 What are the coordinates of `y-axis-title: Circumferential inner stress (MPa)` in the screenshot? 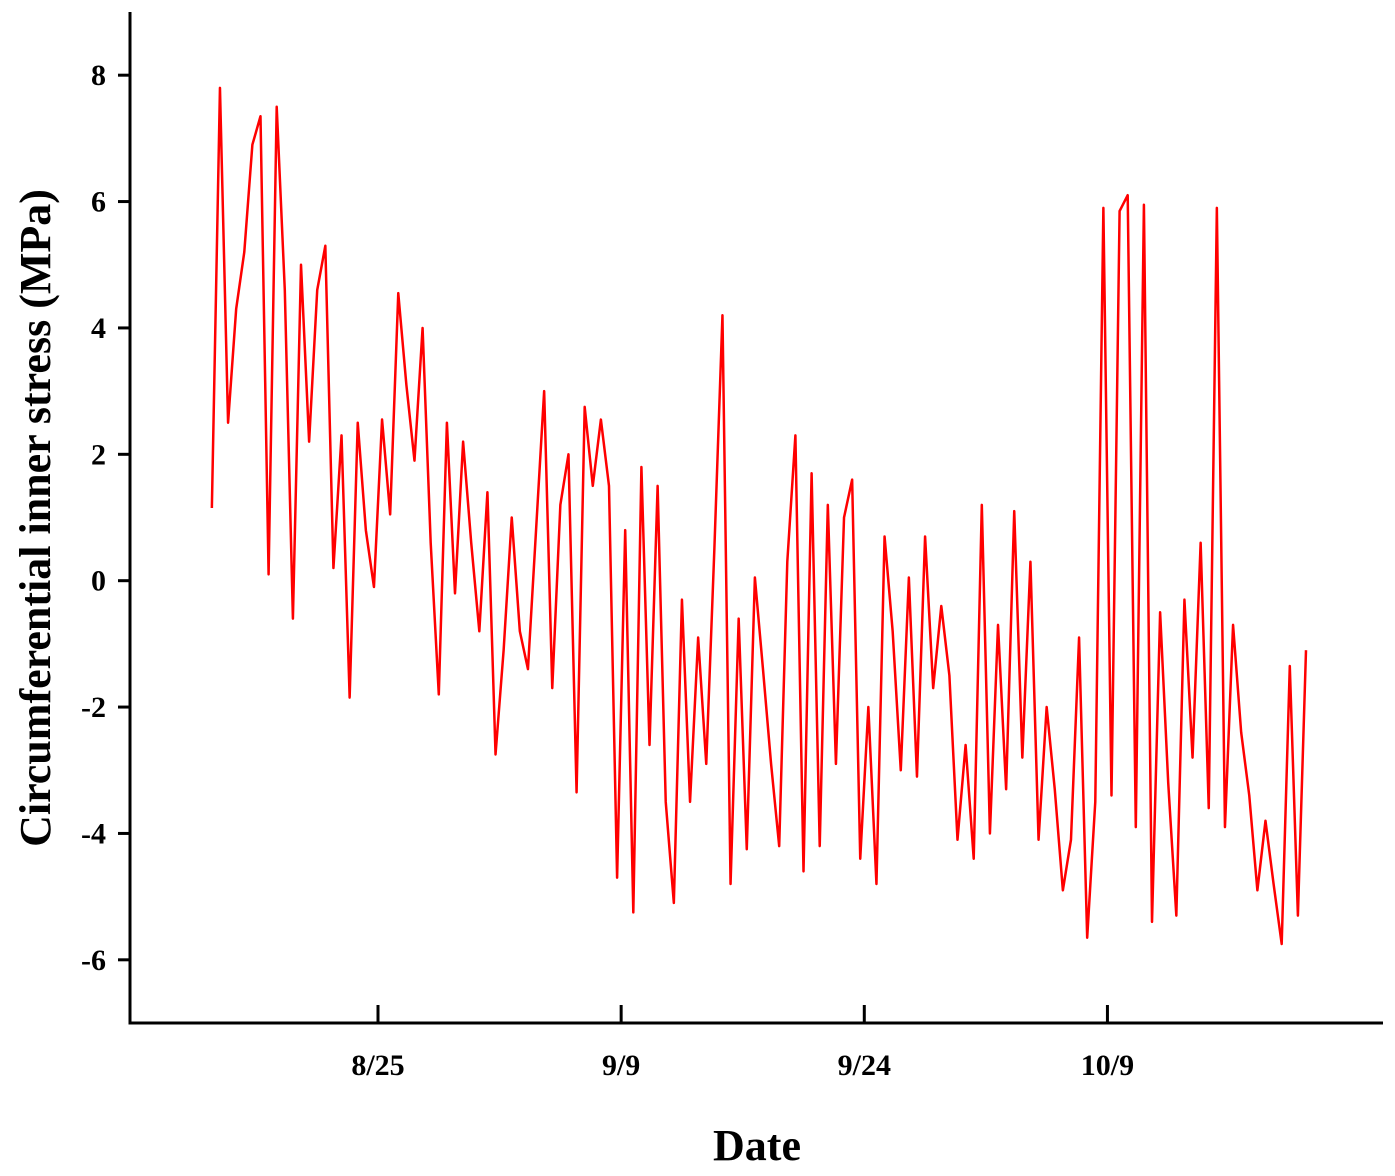 It's located at (35, 518).